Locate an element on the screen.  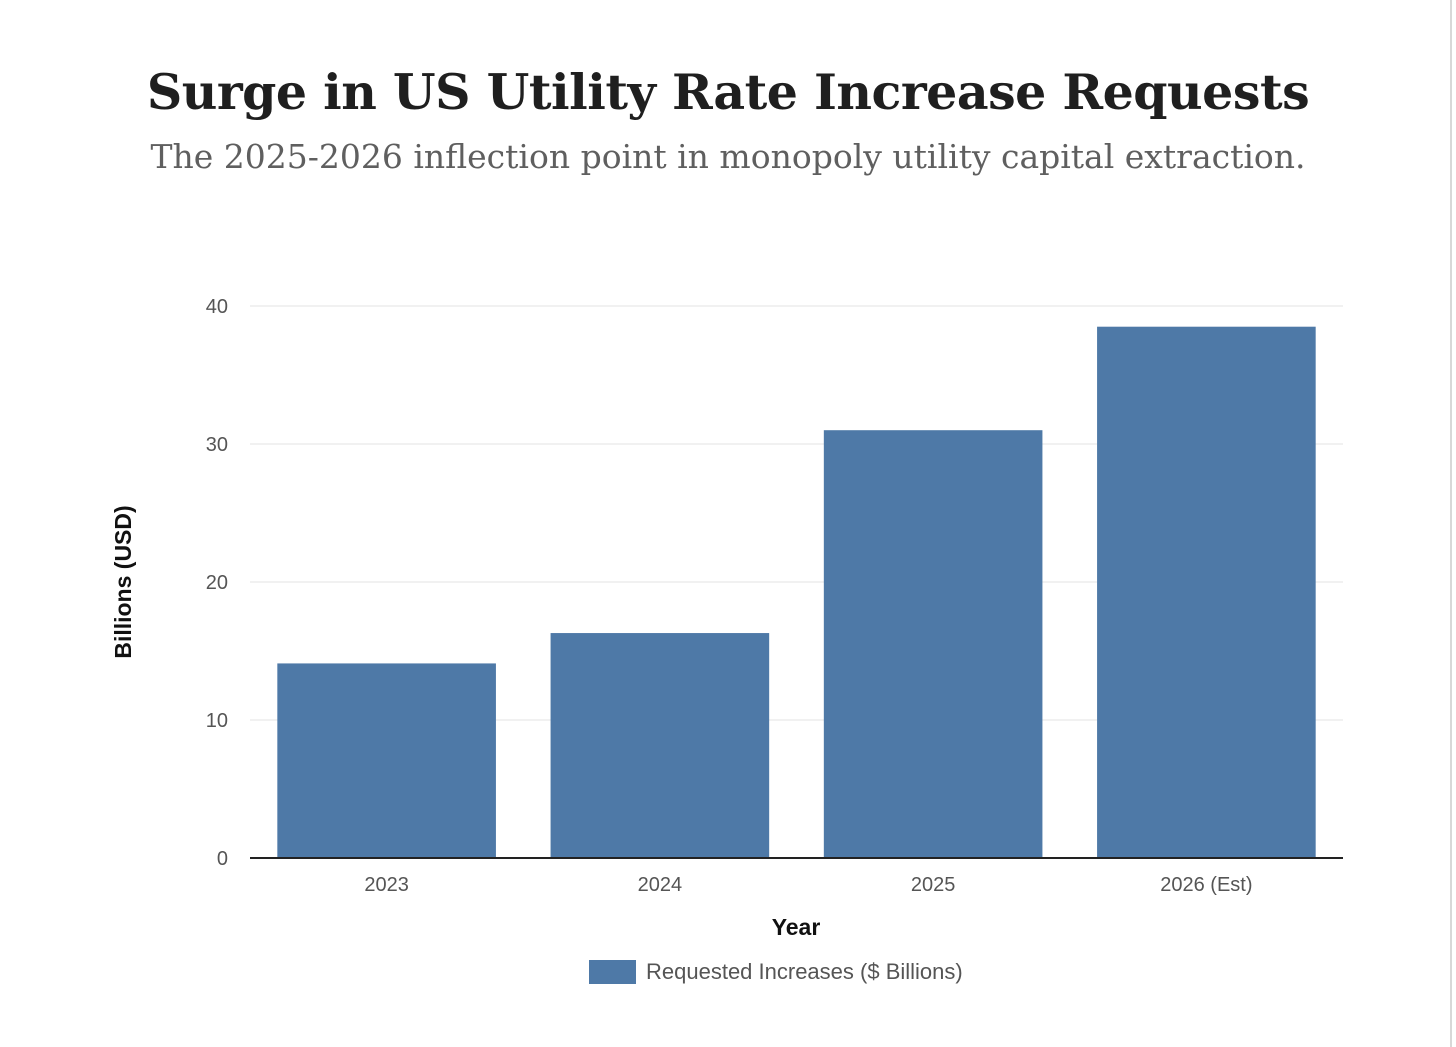
x-tick-label: 2023 is located at coordinates (386, 885).